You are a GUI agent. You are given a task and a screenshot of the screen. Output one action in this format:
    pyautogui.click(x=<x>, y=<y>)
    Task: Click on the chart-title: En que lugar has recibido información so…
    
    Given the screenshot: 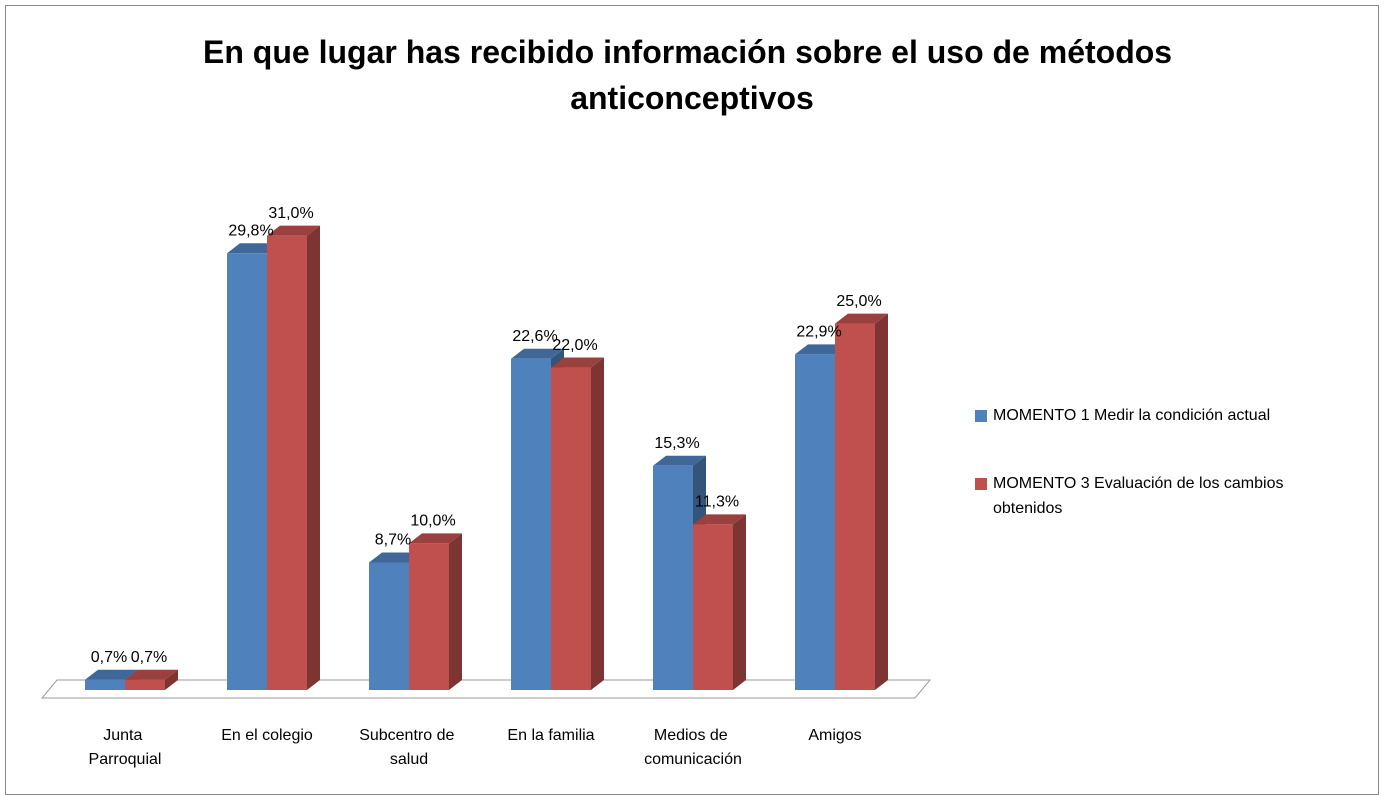 What is the action you would take?
    pyautogui.click(x=692, y=75)
    